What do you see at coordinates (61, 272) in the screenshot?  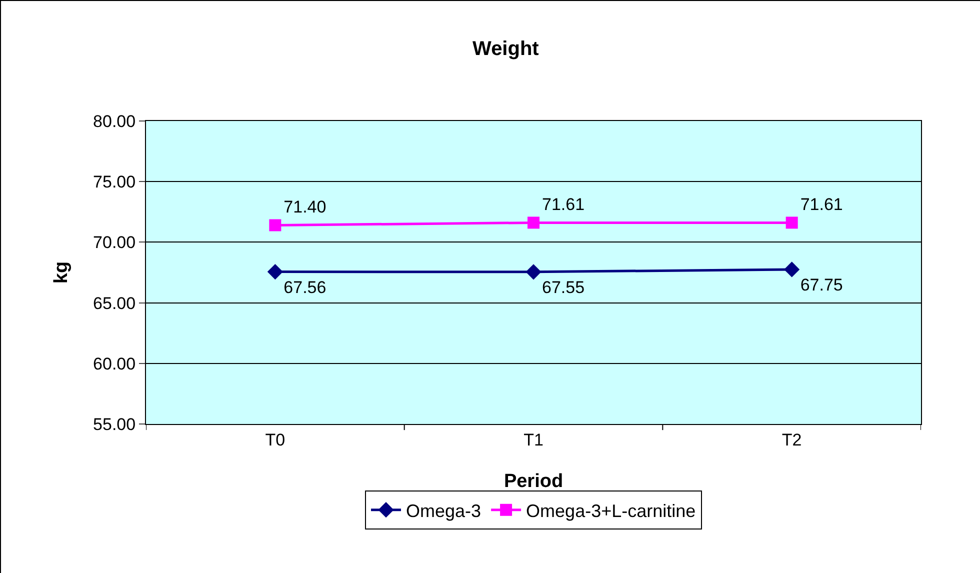 I see `y-axis-title: kg` at bounding box center [61, 272].